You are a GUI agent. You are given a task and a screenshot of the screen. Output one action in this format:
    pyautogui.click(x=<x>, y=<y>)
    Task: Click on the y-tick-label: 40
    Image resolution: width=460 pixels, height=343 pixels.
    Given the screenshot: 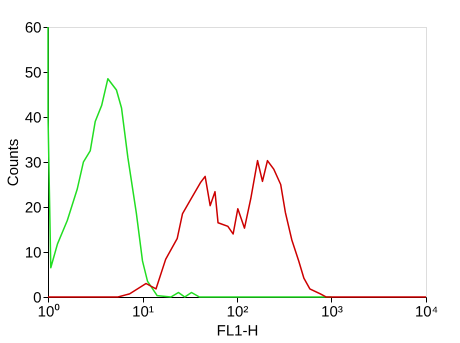 What is the action you would take?
    pyautogui.click(x=33, y=118)
    